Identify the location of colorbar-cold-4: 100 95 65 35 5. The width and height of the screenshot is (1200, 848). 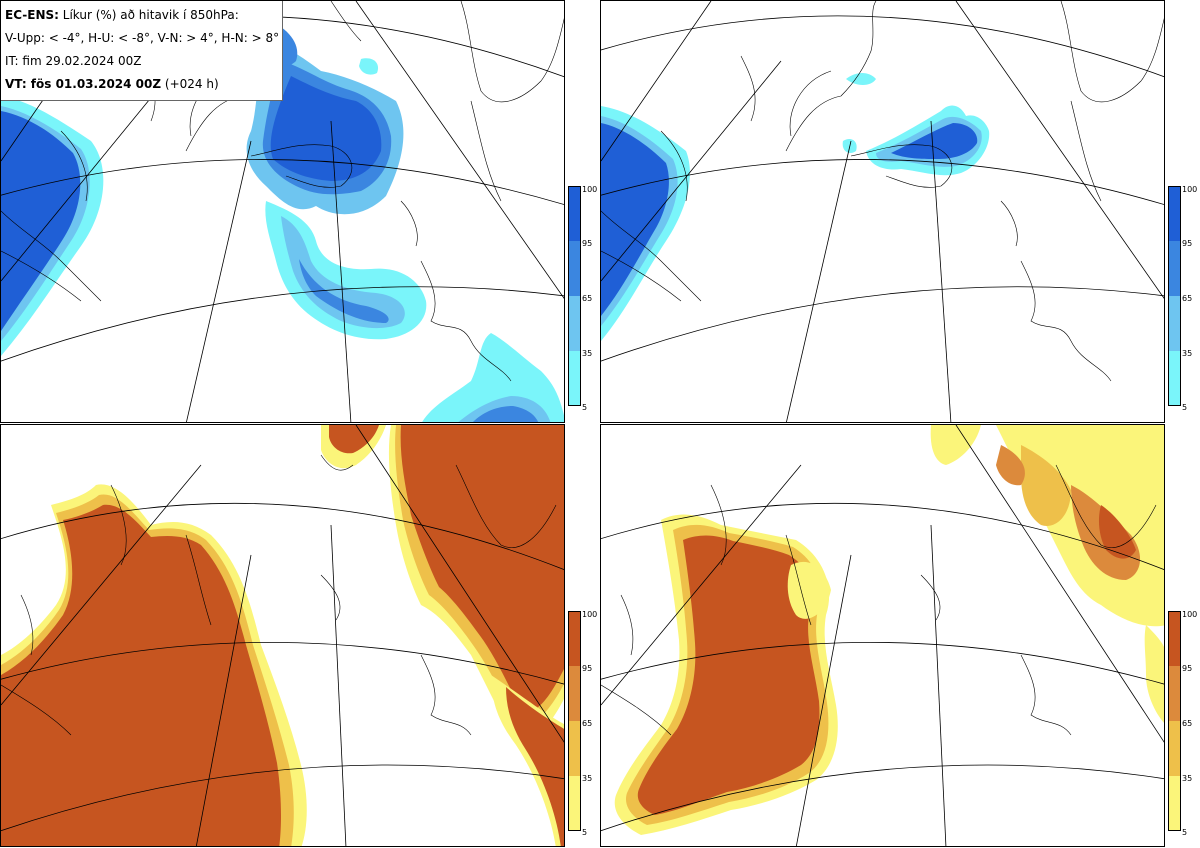
(584, 301).